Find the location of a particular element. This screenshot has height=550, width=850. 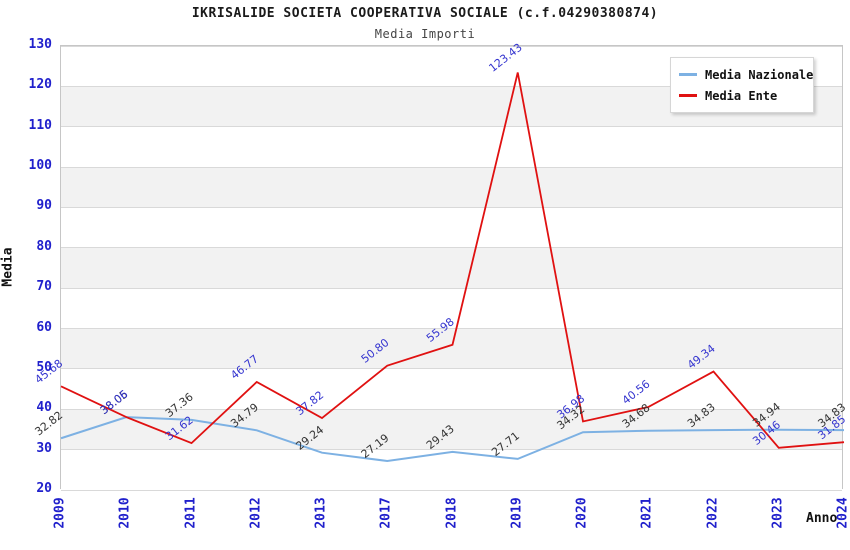

x-tick-label: 2022 is located at coordinates (712, 513).